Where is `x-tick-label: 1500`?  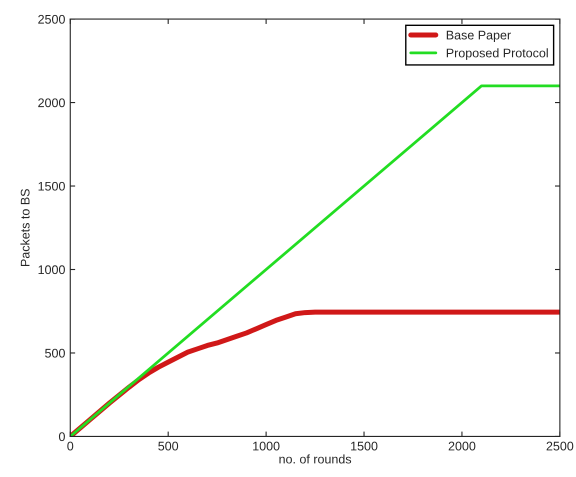 x-tick-label: 1500 is located at coordinates (364, 446).